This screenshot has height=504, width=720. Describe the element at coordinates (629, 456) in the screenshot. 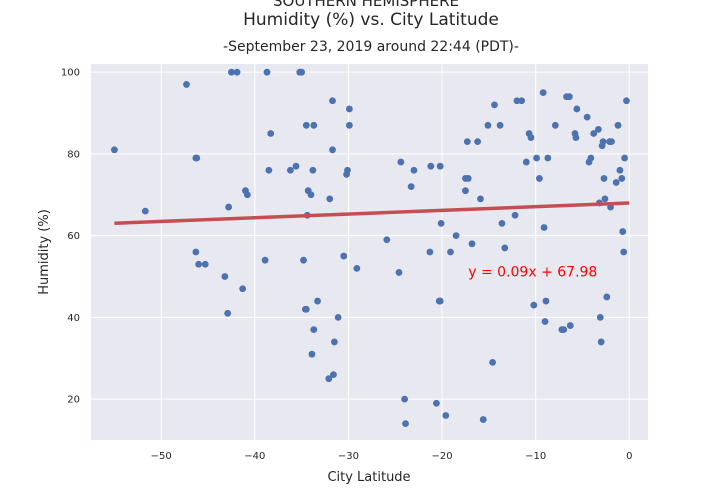

I see `x-tick-label: 0` at that location.